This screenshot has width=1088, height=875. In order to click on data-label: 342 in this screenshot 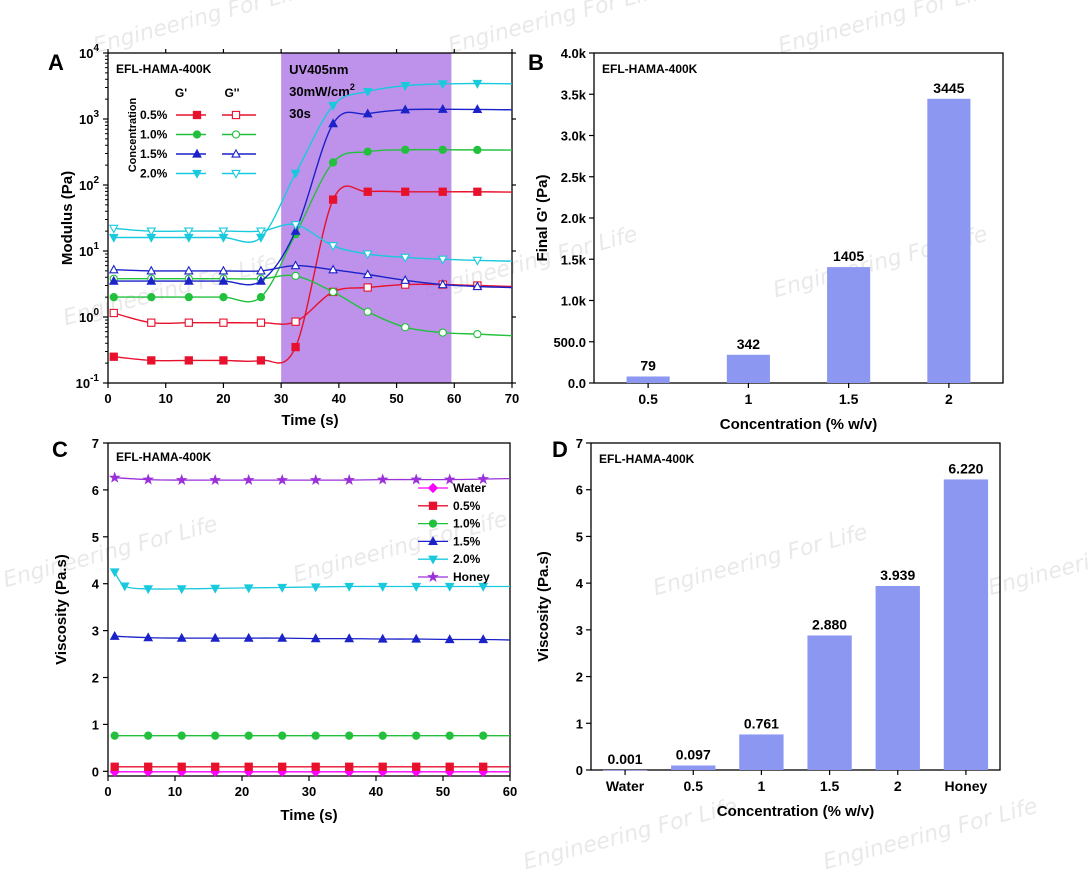, I will do `click(749, 344)`.